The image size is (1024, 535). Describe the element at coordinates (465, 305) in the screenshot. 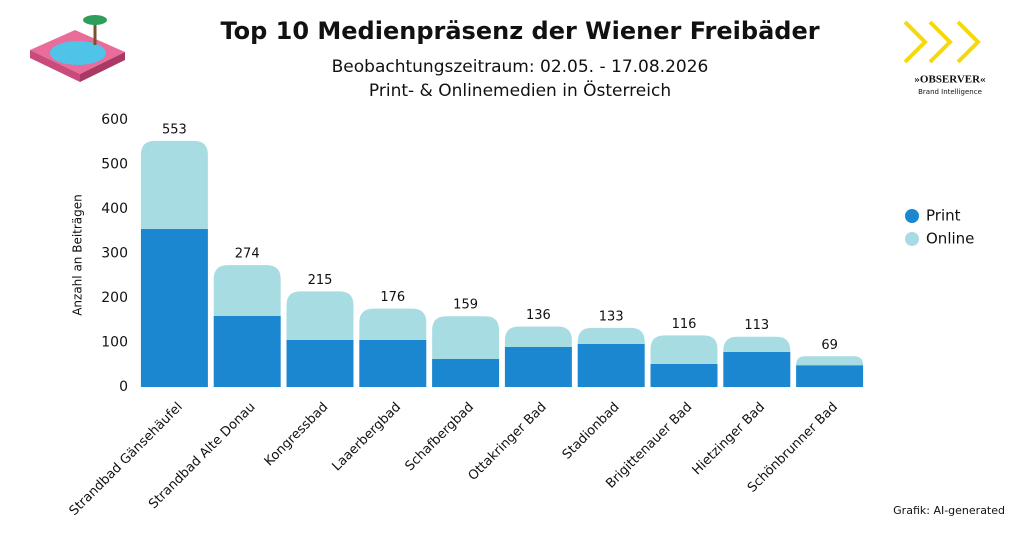

I see `data-label: 159` at that location.